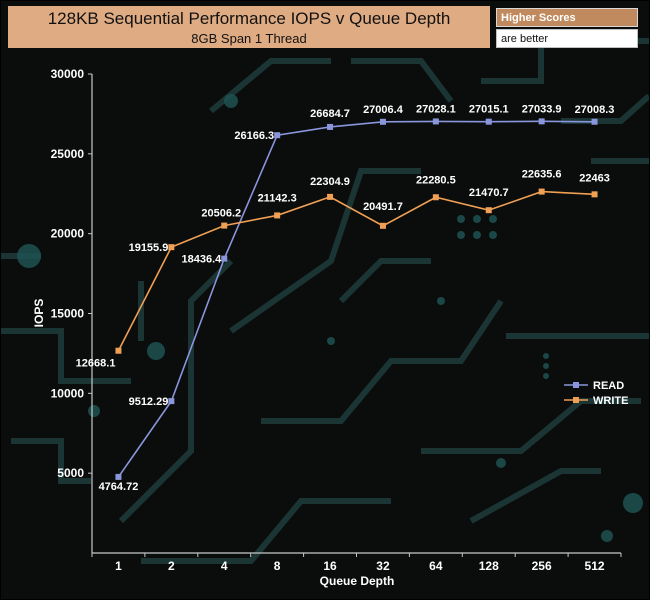 The height and width of the screenshot is (600, 650). Describe the element at coordinates (119, 487) in the screenshot. I see `data-label: 4764.72` at that location.